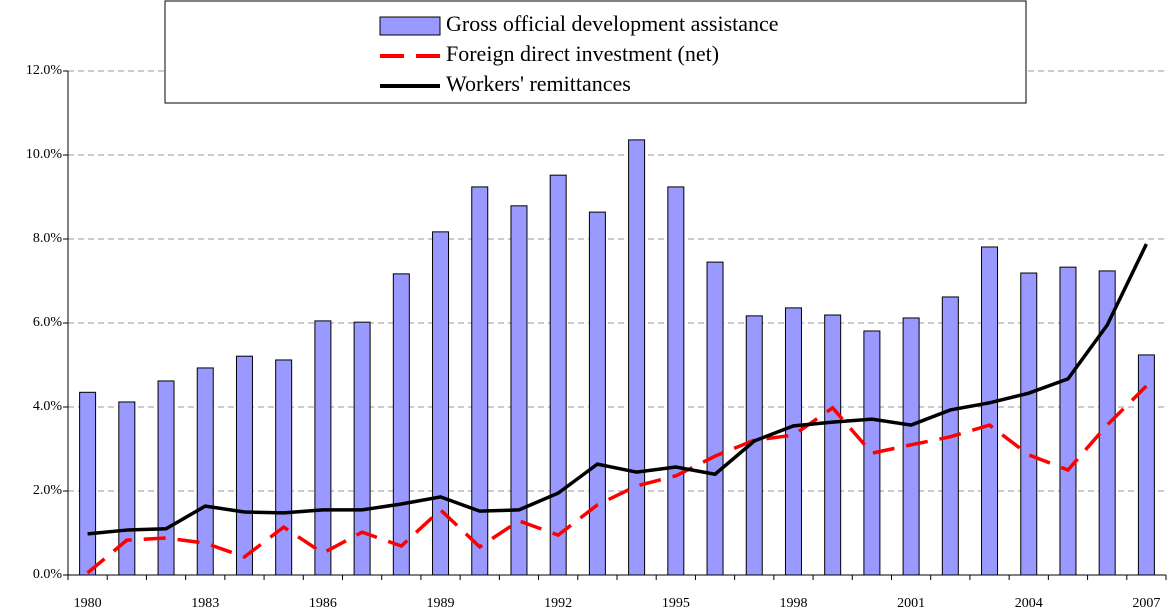 Image resolution: width=1175 pixels, height=613 pixels. What do you see at coordinates (48, 238) in the screenshot?
I see `y-tick-label: 8.0%` at bounding box center [48, 238].